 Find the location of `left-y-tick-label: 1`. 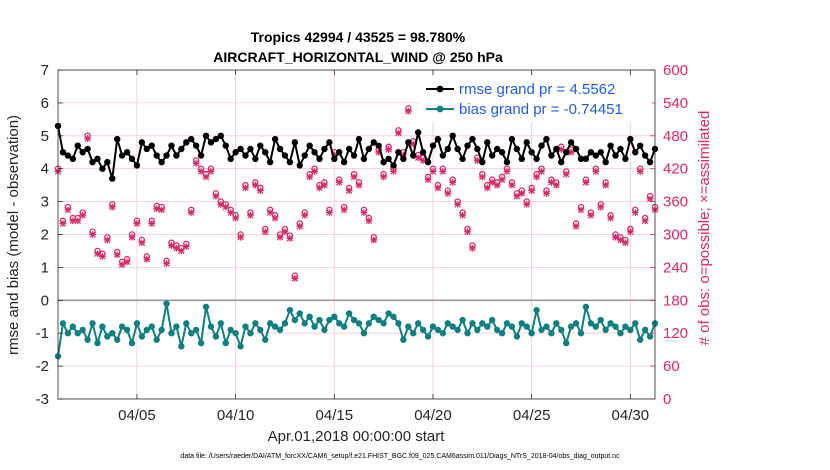

left-y-tick-label: 1 is located at coordinates (45, 267).